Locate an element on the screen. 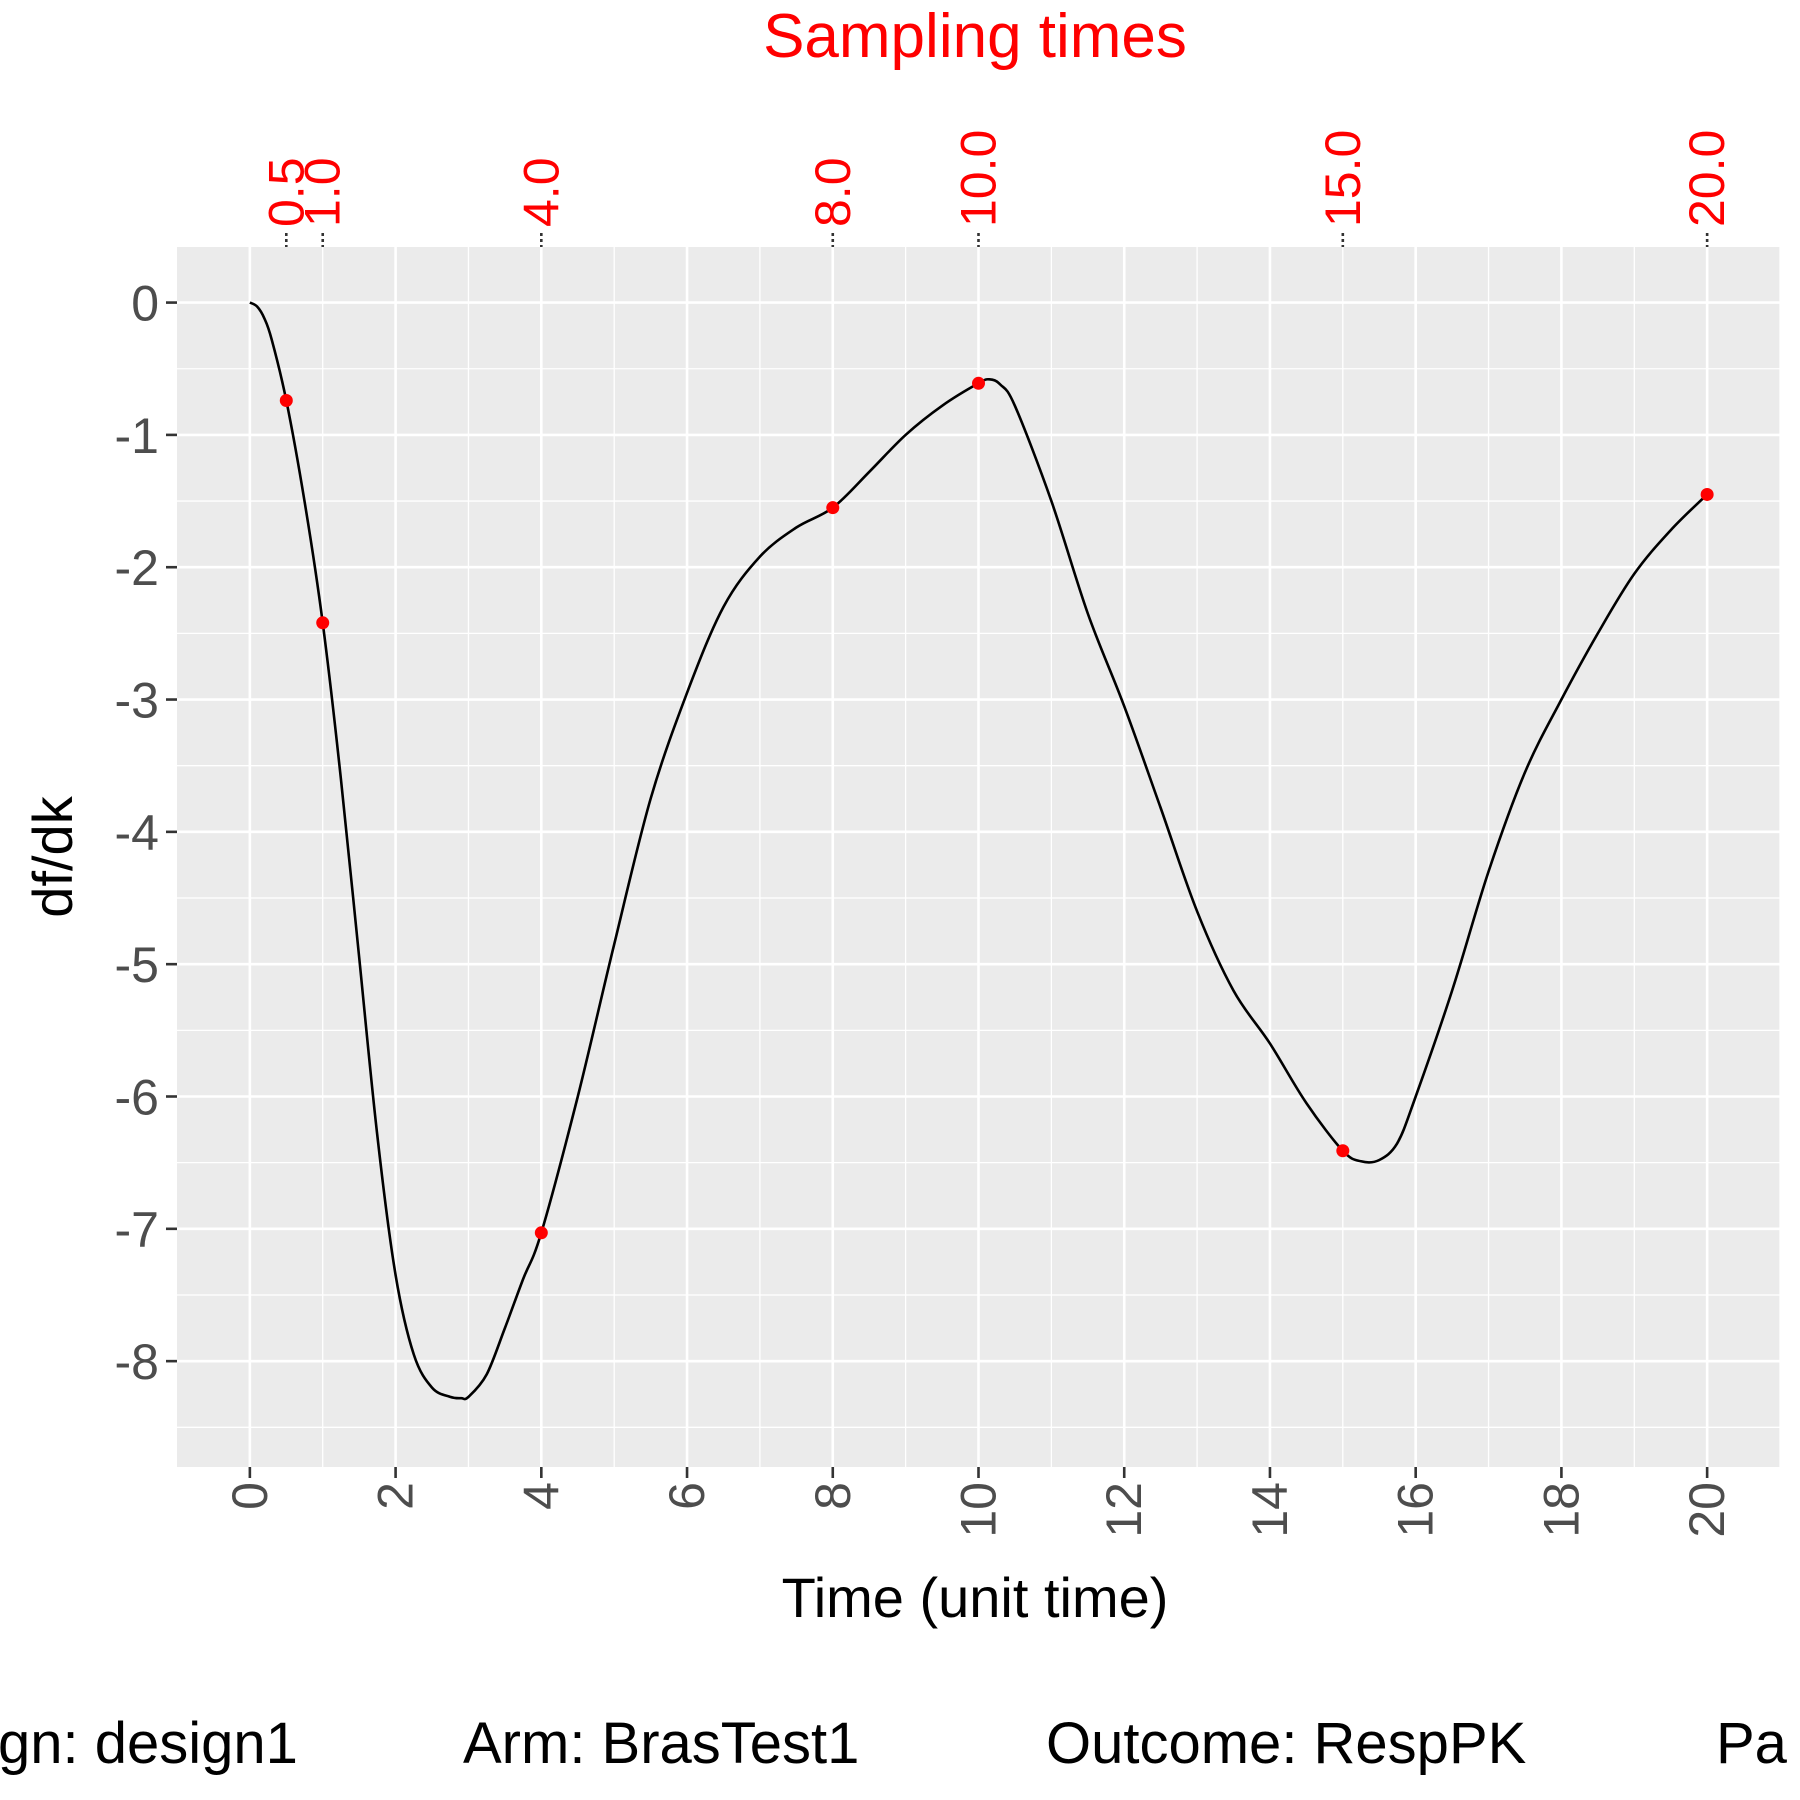 The height and width of the screenshot is (1800, 1800). sampling-time-label: 0.5 is located at coordinates (286, 192).